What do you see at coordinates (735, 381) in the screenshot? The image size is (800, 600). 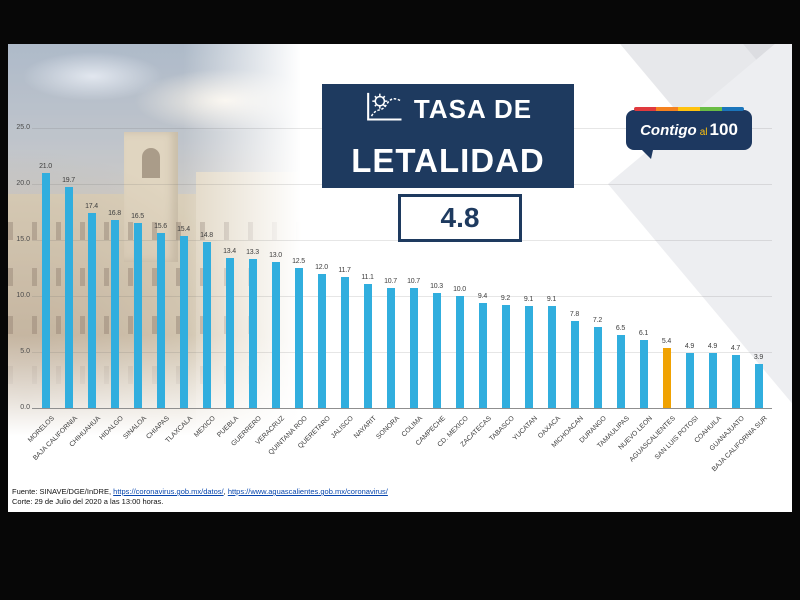 I see `bar-guanajuato` at bounding box center [735, 381].